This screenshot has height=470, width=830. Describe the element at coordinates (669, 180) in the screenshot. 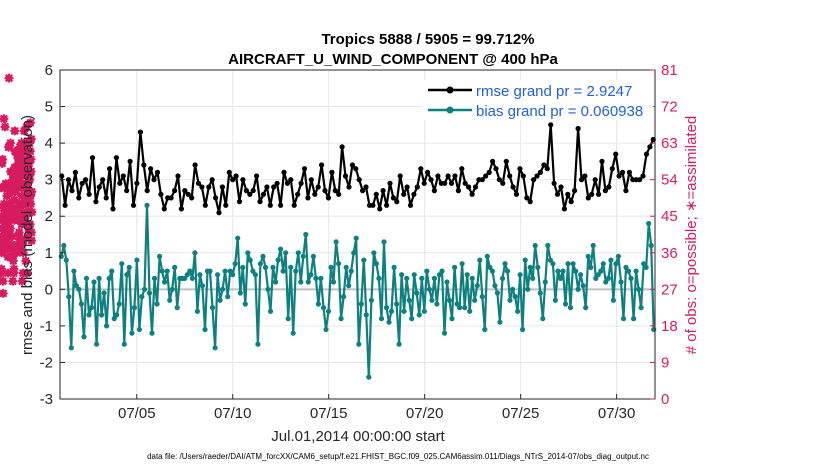

I see `y-right-tick-label: 54` at that location.